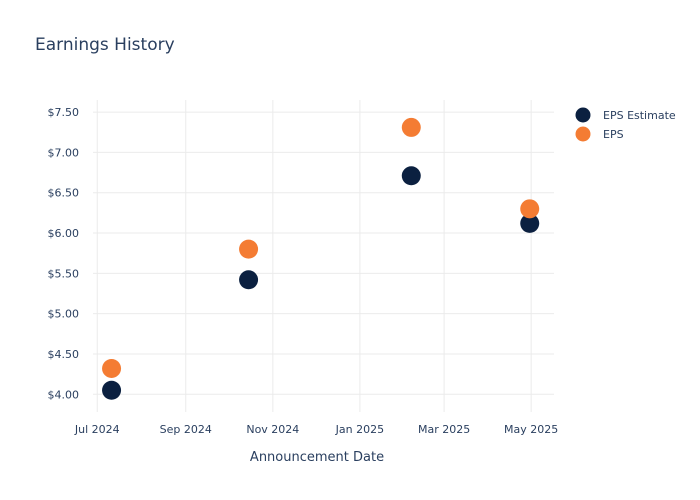  Describe the element at coordinates (64, 152) in the screenshot. I see `y-tick-label: $7.00` at that location.